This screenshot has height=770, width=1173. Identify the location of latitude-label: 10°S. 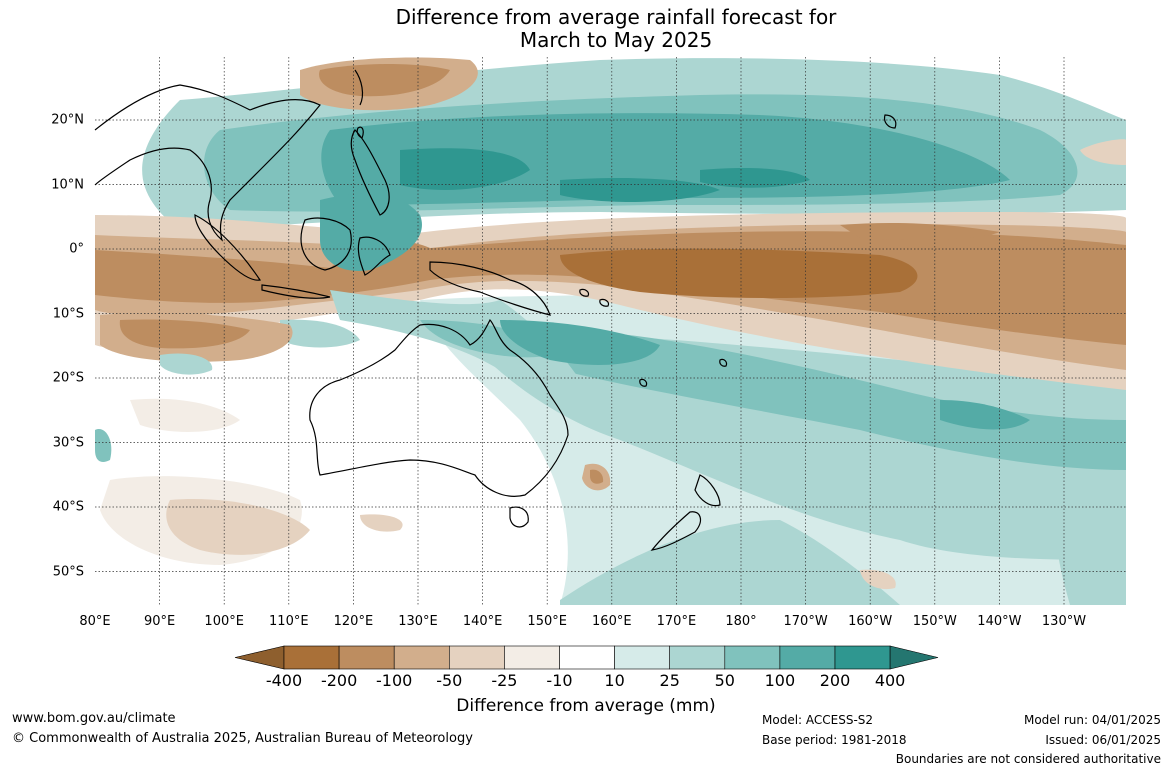
(68, 313).